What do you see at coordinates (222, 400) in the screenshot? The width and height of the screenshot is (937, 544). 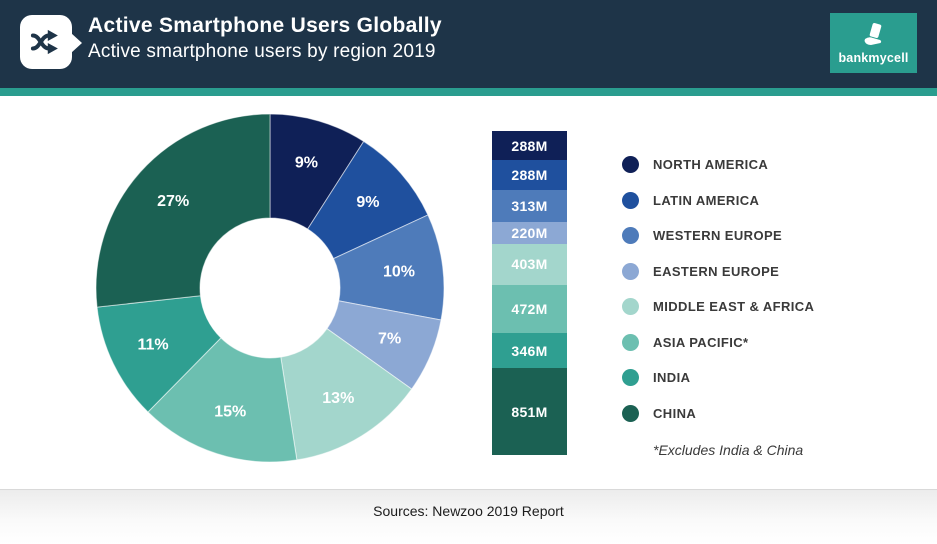 I see `donut-slice-asia-pacific` at bounding box center [222, 400].